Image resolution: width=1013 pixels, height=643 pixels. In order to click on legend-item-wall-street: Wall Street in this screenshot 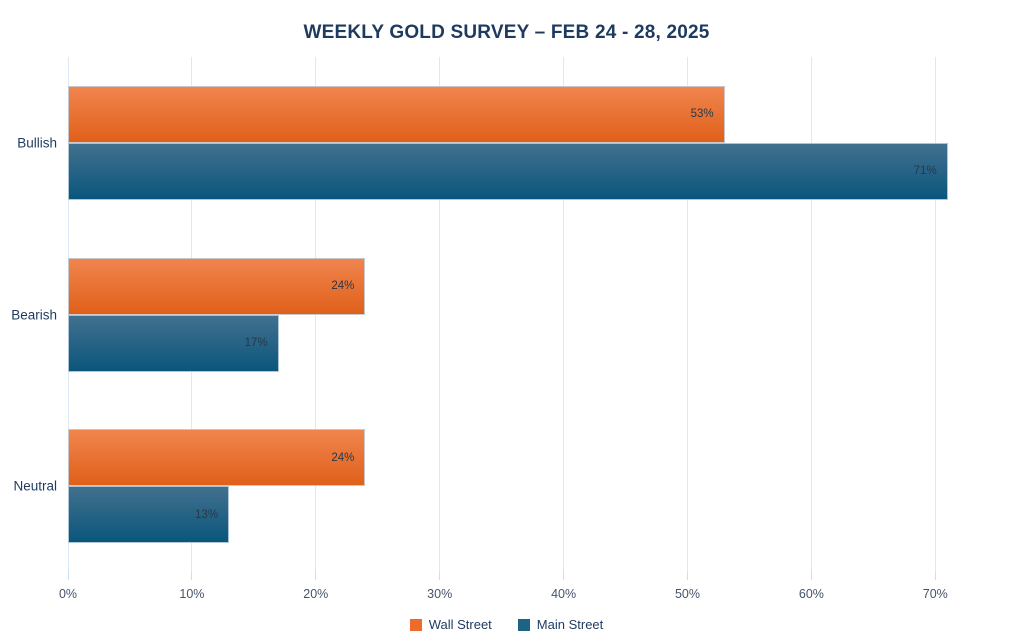, I will do `click(450, 624)`.